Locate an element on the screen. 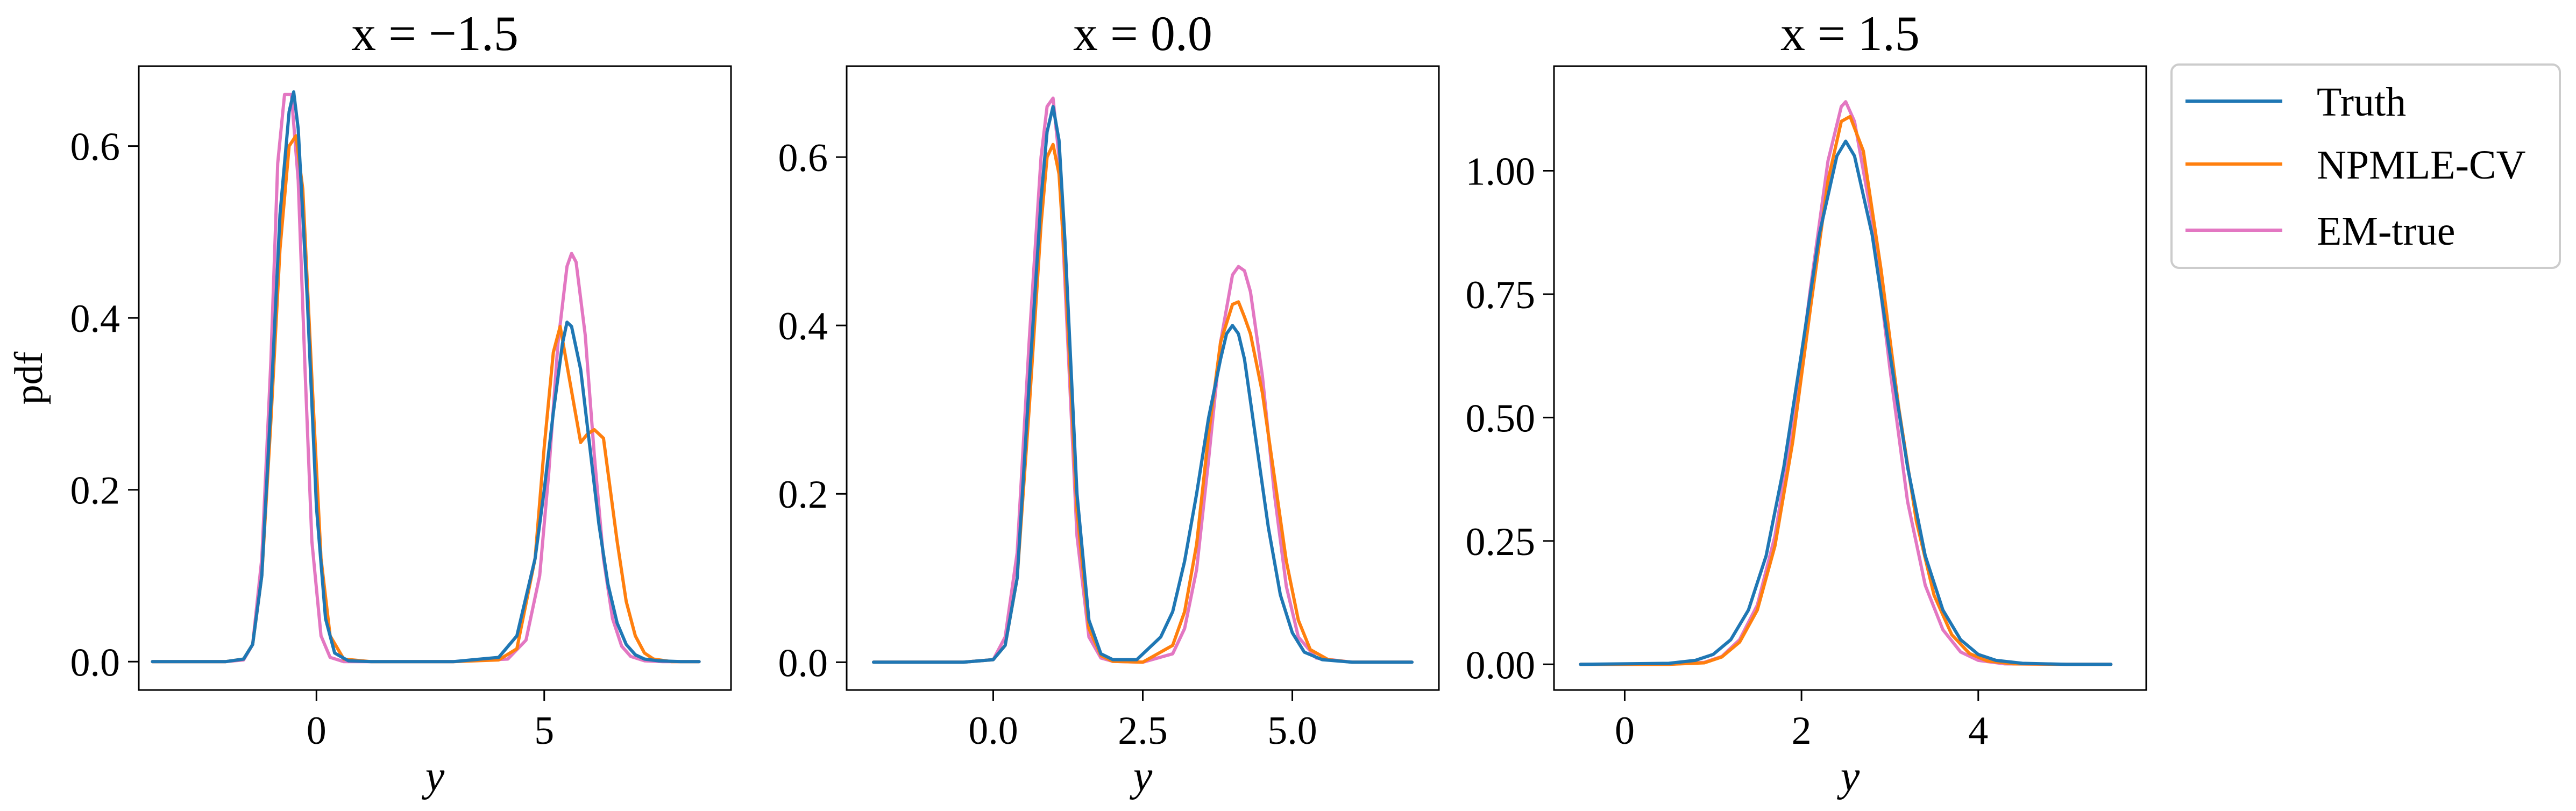 This screenshot has height=811, width=2576. legend: Truth NPMLE-CV EM-true is located at coordinates (2365, 166).